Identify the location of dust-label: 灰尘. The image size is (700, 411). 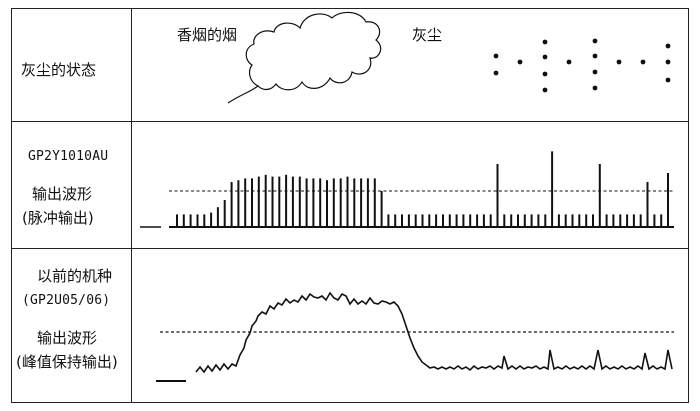
(427, 35).